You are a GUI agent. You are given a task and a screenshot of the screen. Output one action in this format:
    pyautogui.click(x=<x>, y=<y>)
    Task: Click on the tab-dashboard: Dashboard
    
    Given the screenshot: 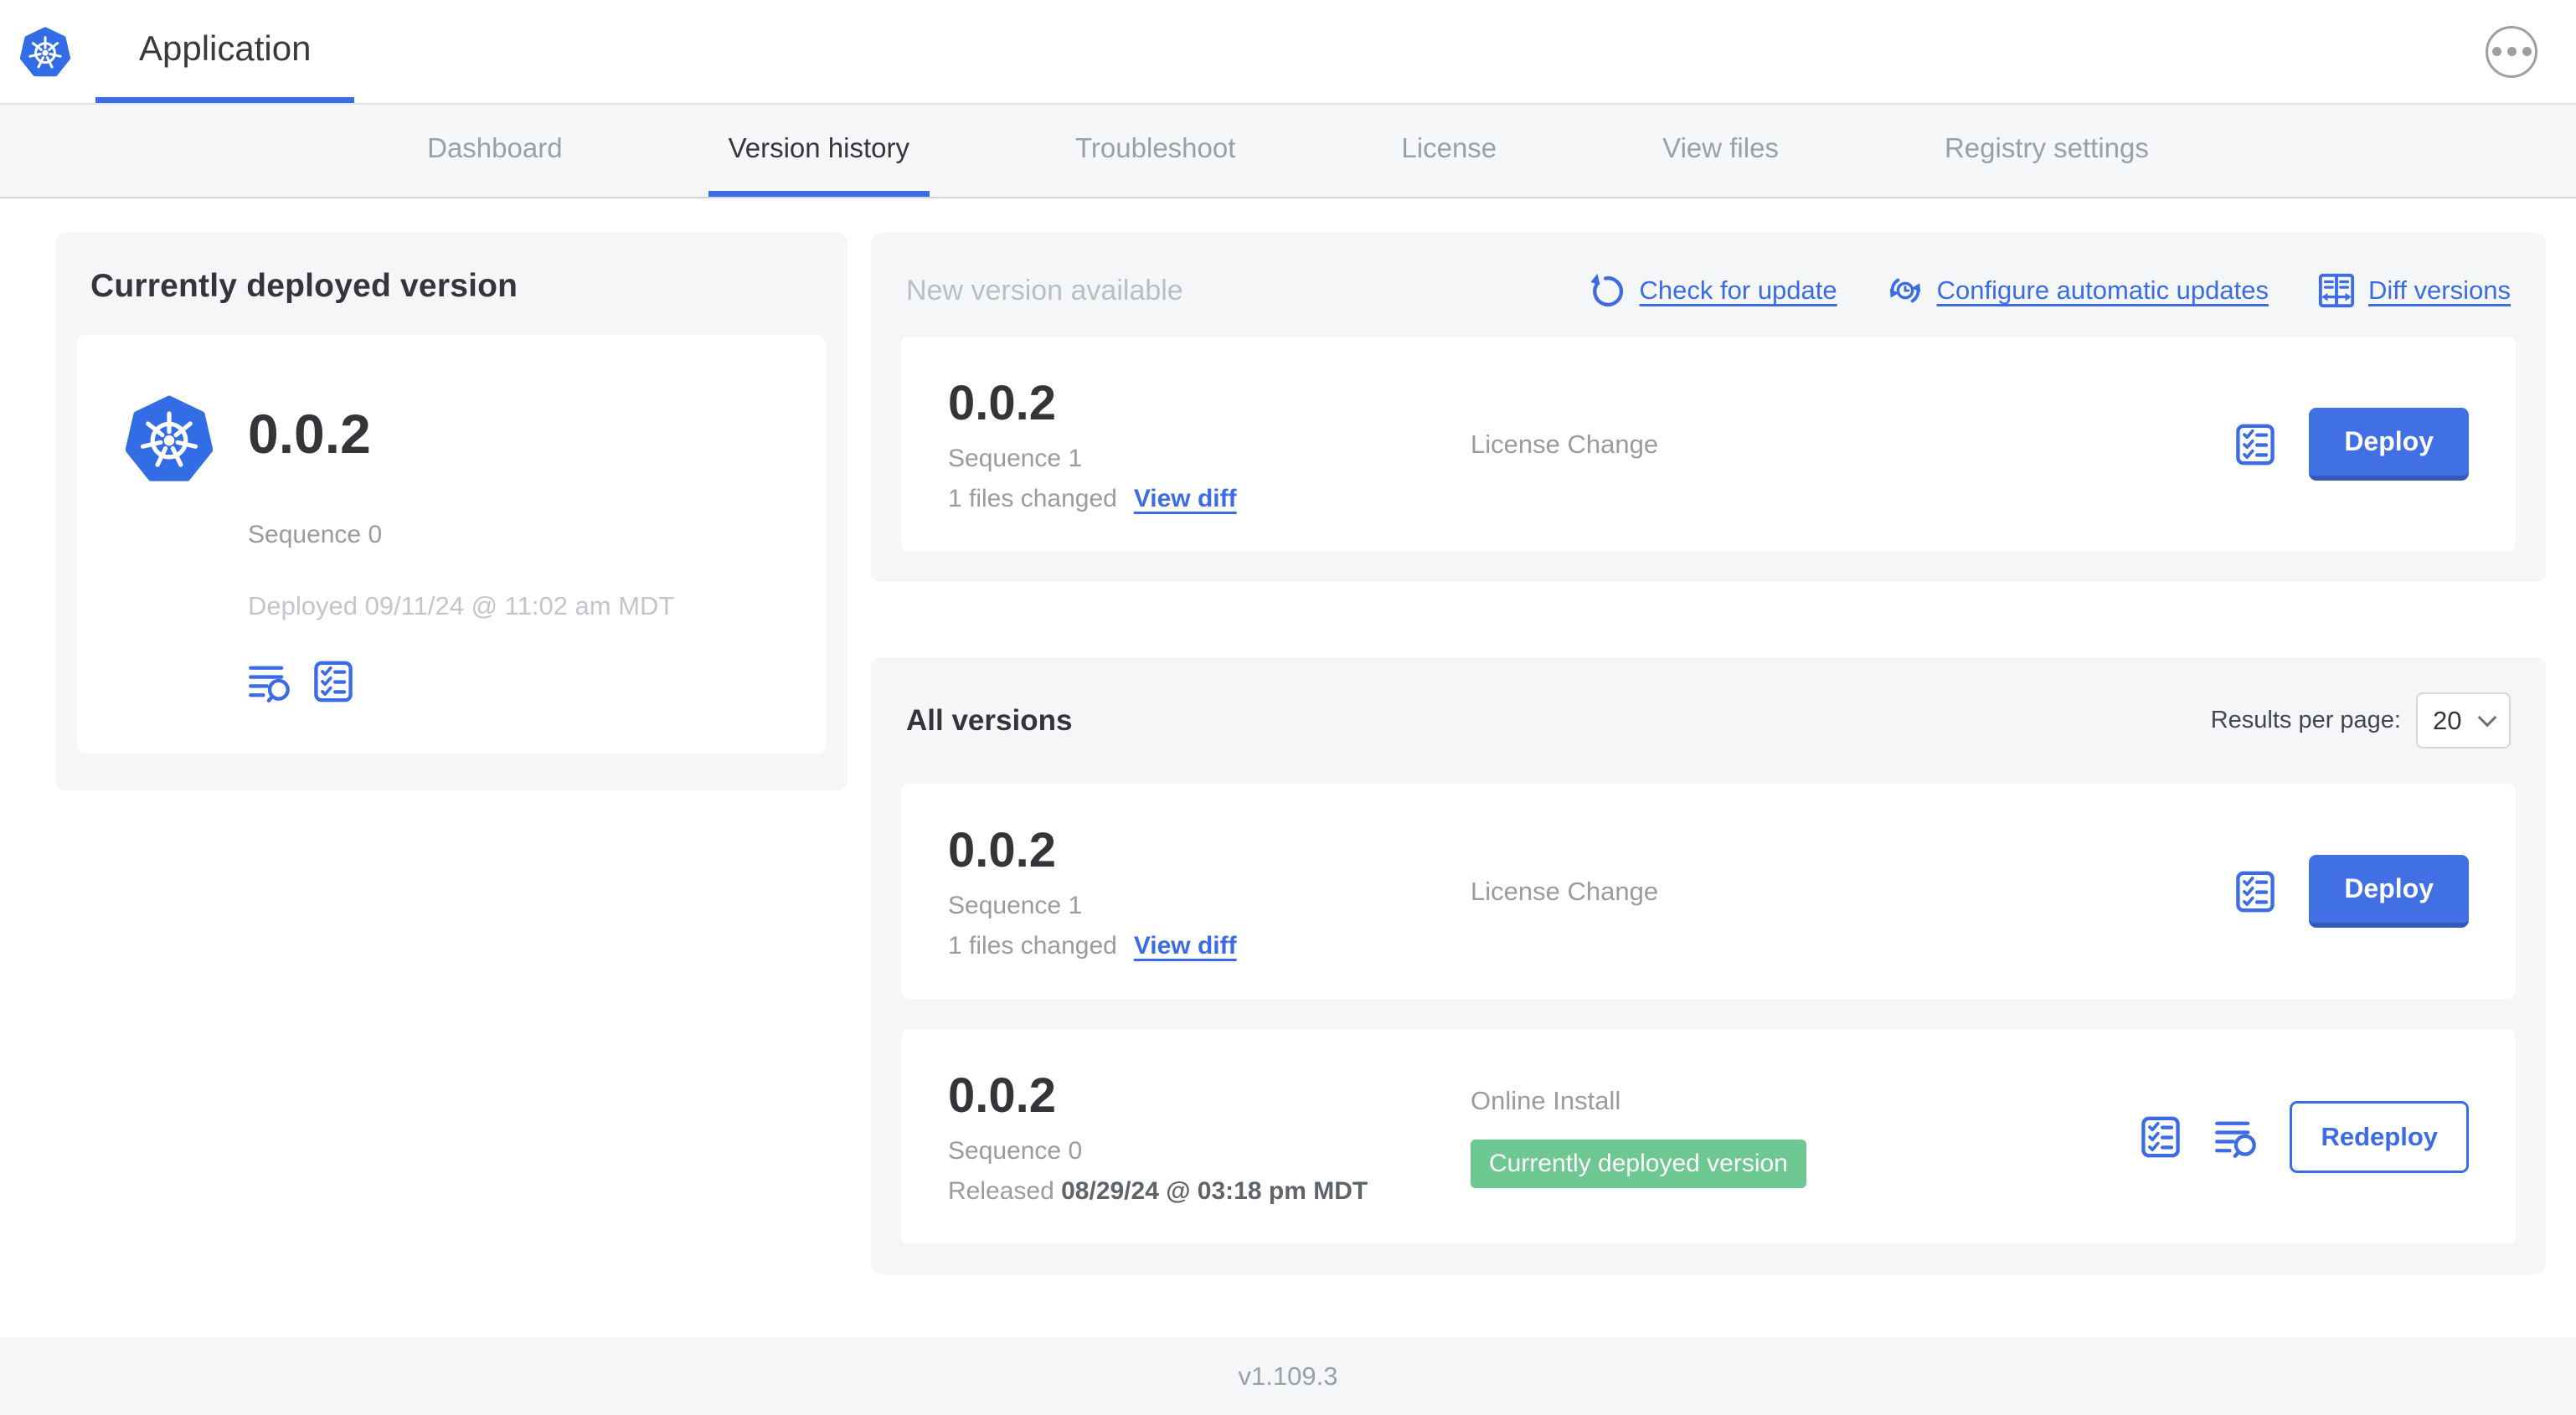 What is the action you would take?
    pyautogui.click(x=495, y=147)
    